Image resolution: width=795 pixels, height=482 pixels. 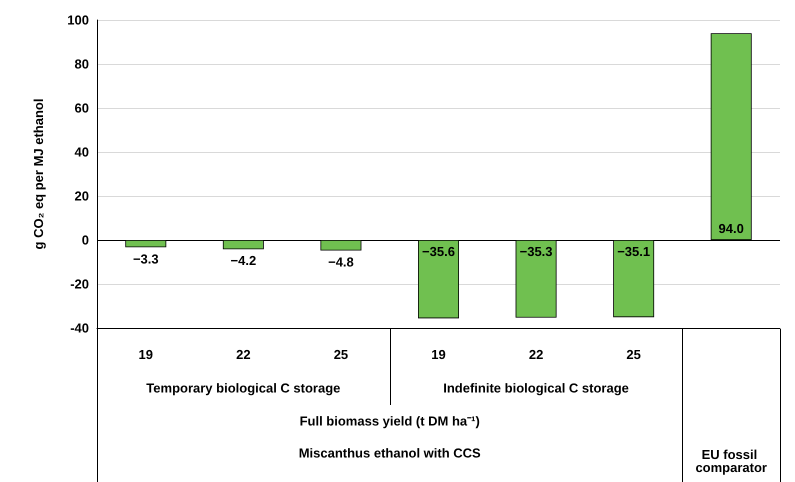 I want to click on y-tick-label: -20, so click(x=79, y=284).